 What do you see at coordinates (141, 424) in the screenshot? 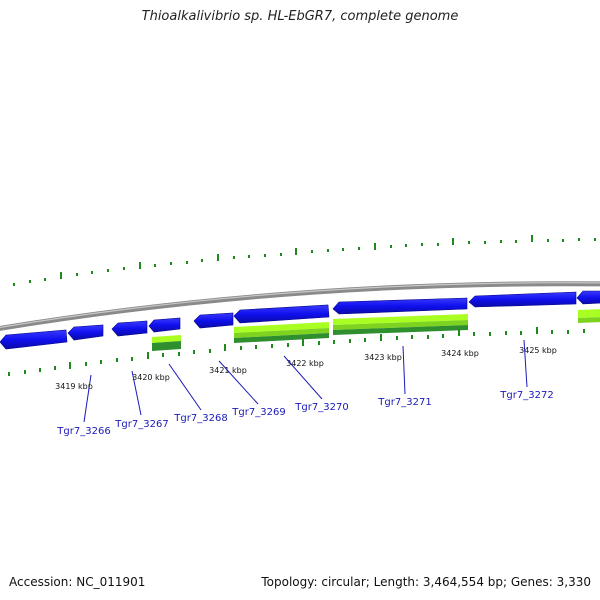
I see `gene-label-tgr7-3267: Tgr7_3267` at bounding box center [141, 424].